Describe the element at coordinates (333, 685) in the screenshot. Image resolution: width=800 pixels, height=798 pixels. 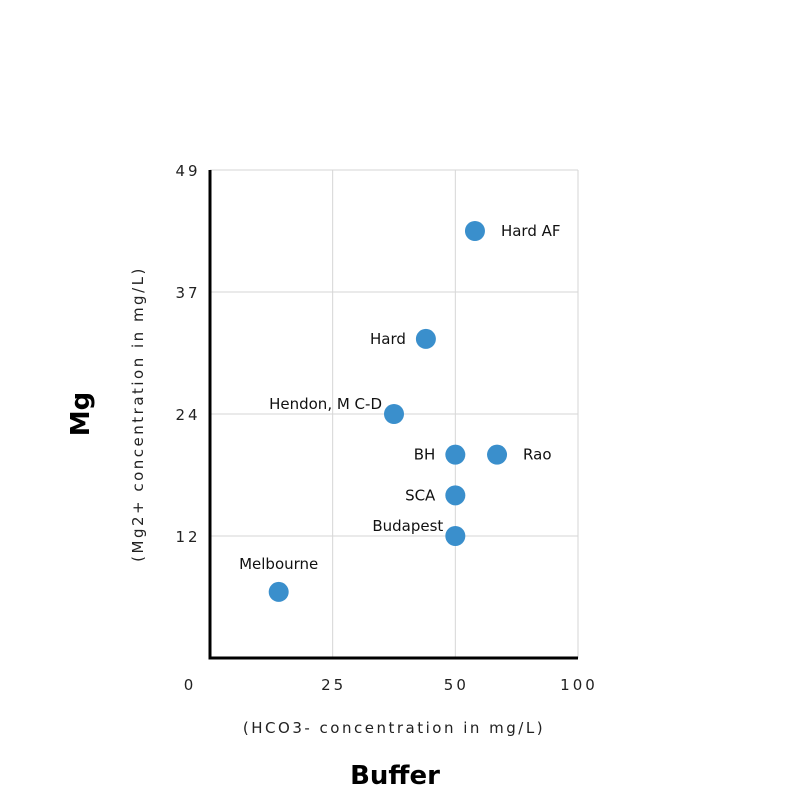
I see `x-tick-label: 25` at that location.